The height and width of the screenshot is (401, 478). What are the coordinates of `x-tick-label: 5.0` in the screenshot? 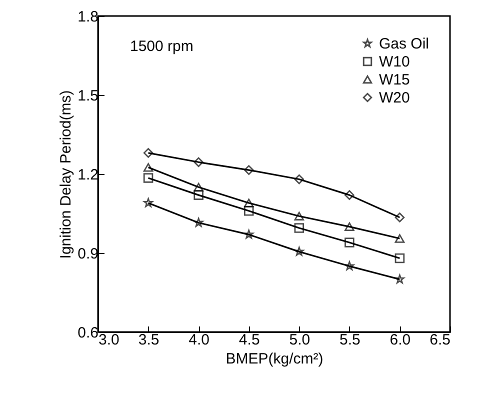 It's located at (299, 340).